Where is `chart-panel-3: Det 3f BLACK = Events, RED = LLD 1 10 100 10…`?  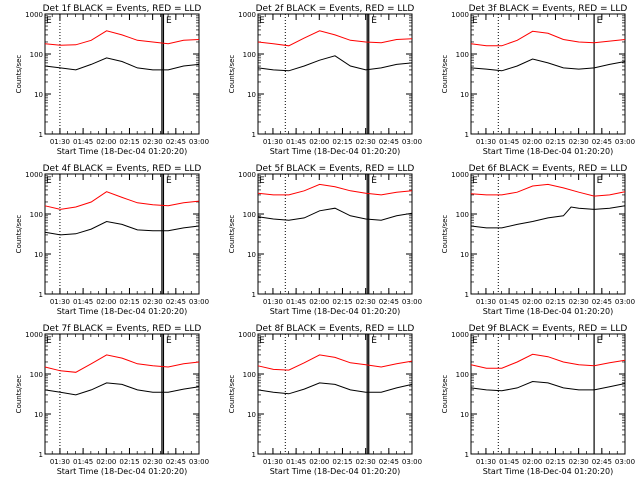 chart-panel-3: Det 3f BLACK = Events, RED = LLD 1 10 100 10… is located at coordinates (538, 80).